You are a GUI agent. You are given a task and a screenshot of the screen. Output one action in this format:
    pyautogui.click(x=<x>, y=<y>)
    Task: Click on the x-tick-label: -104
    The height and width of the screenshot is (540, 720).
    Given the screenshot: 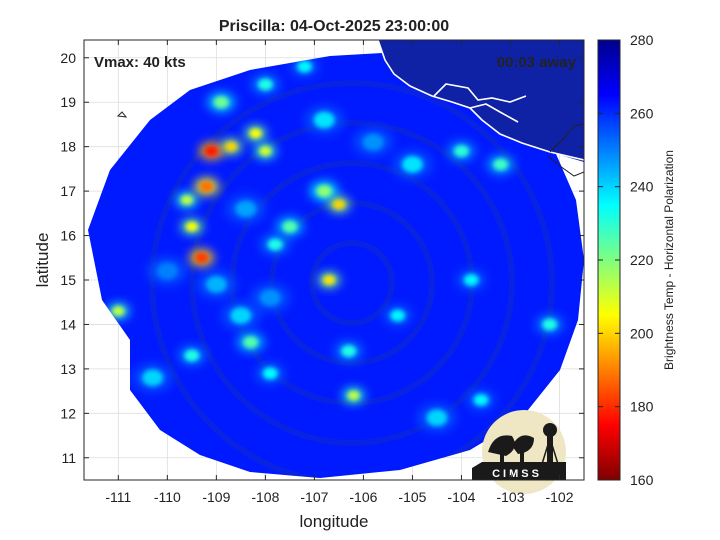 What is the action you would take?
    pyautogui.click(x=461, y=497)
    